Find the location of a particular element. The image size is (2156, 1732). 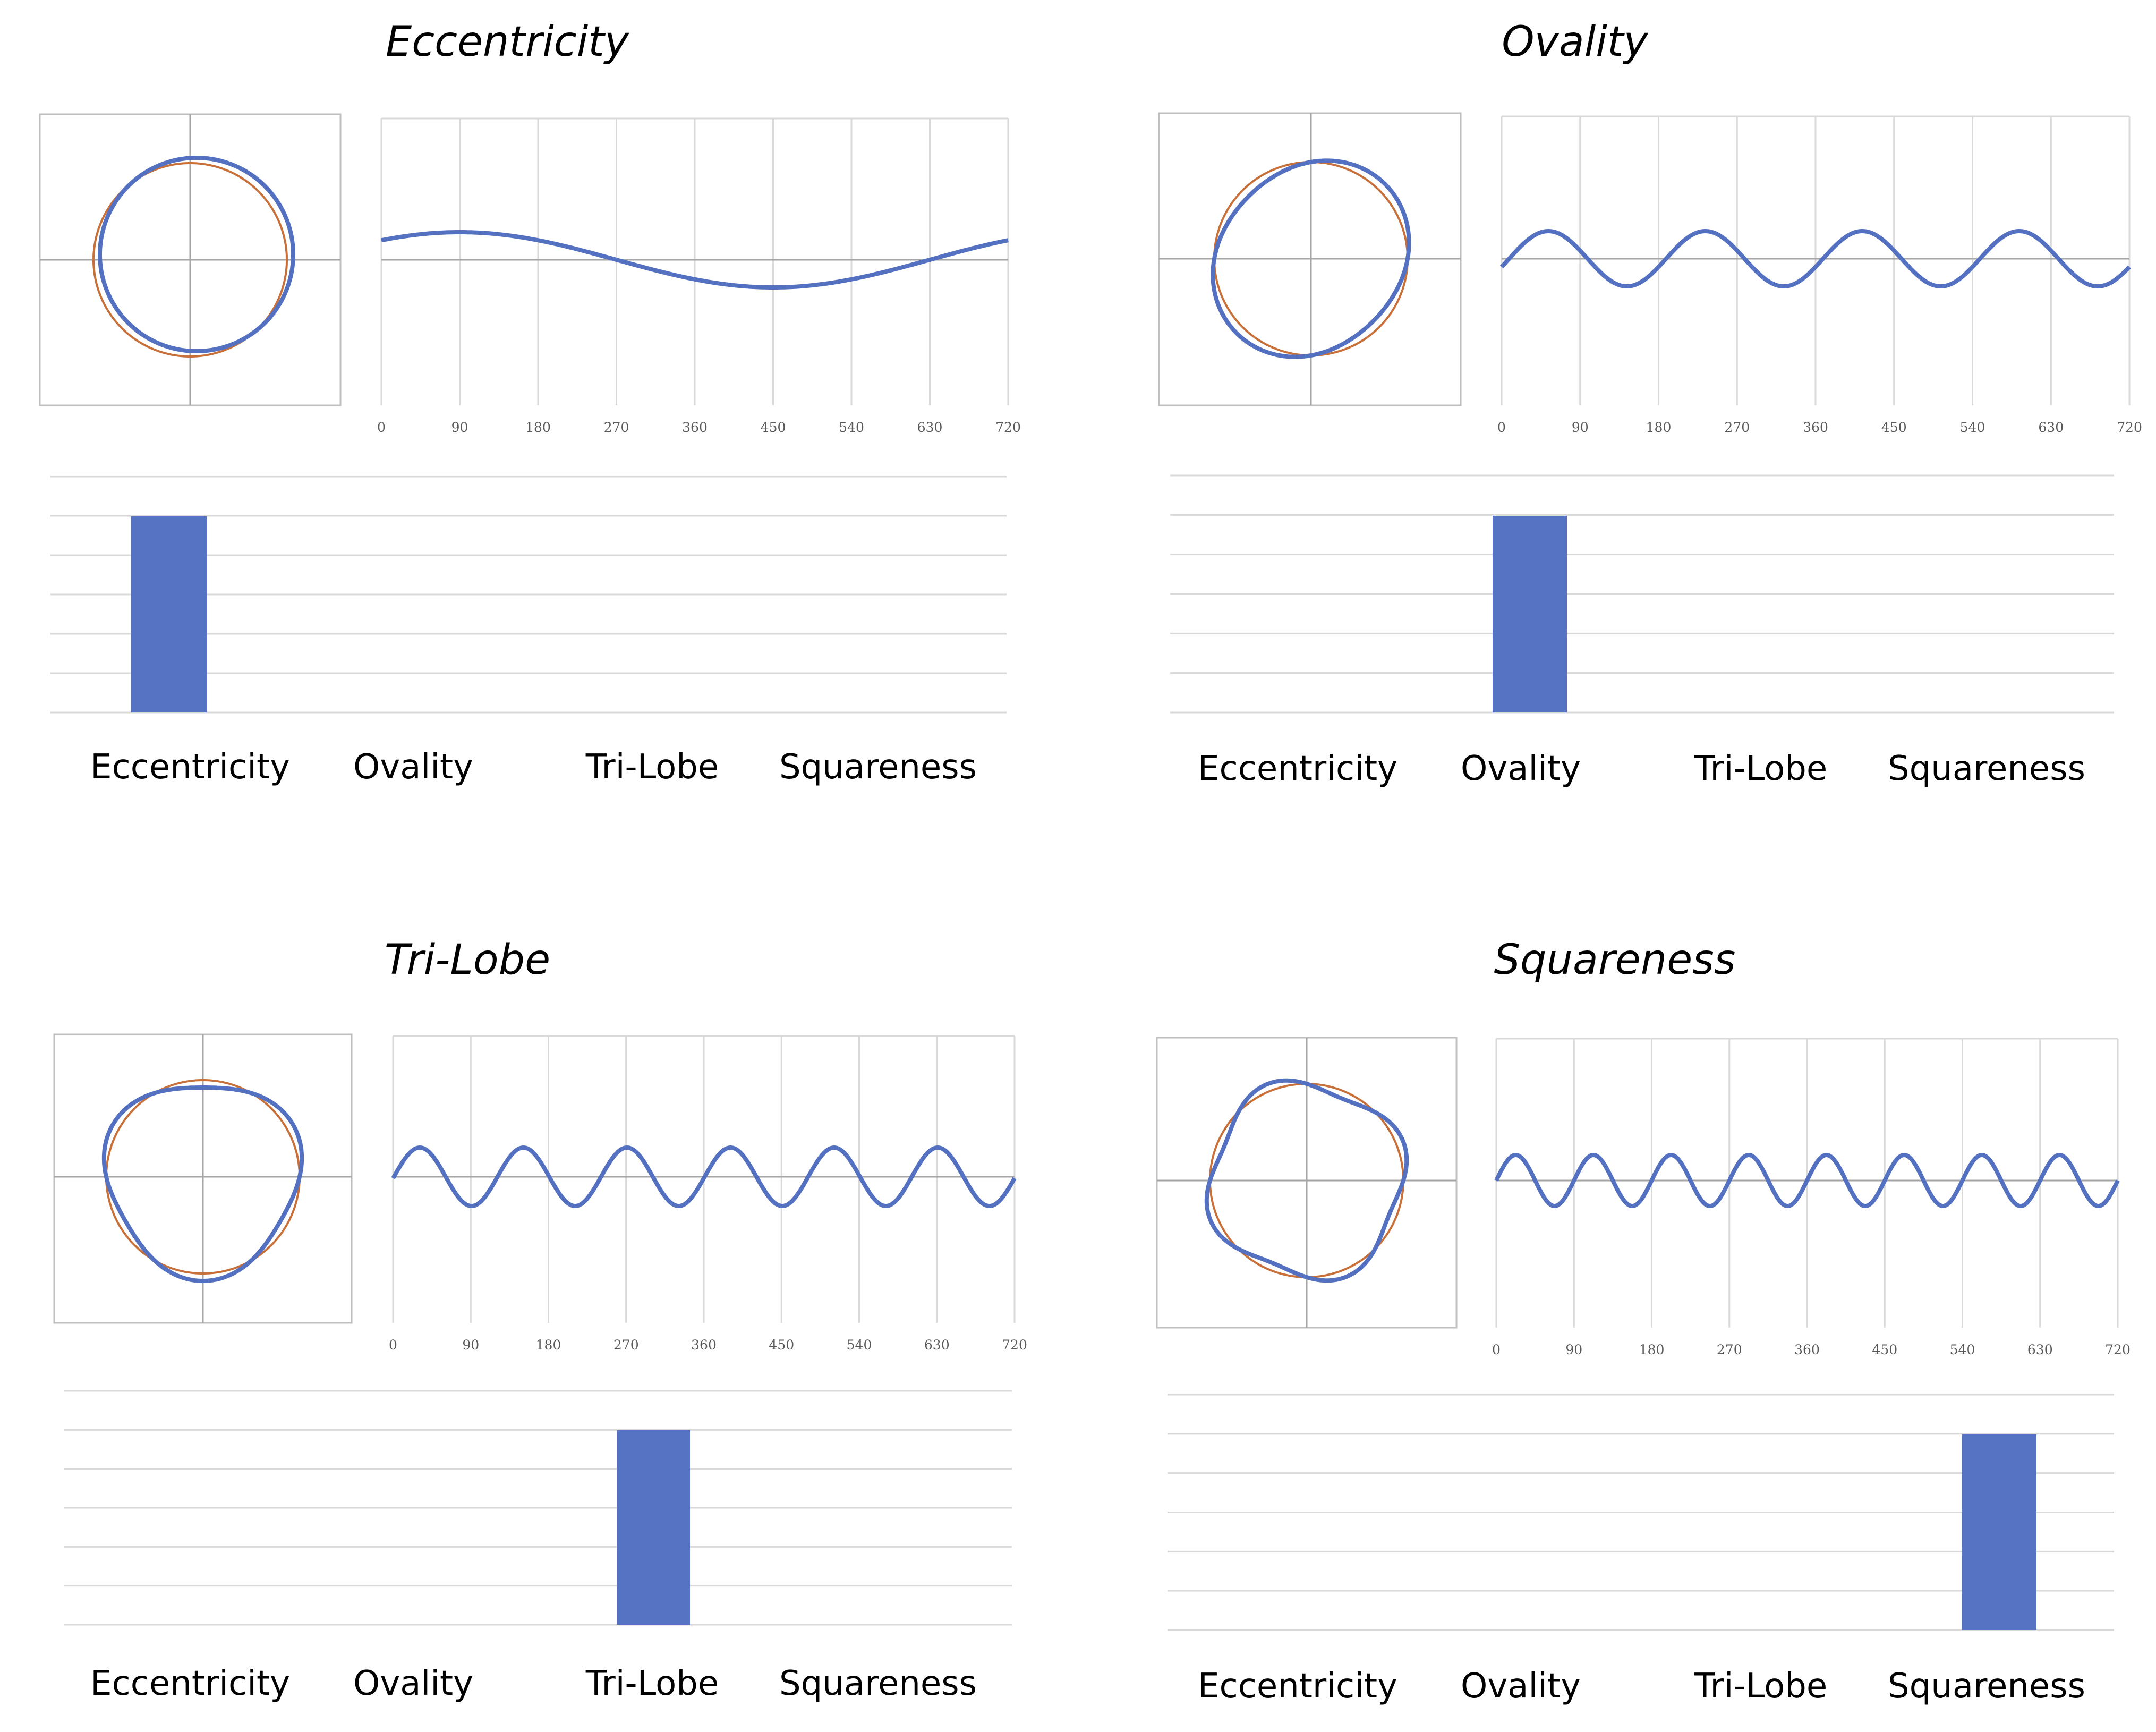

bar-squareness is located at coordinates (1999, 1532).